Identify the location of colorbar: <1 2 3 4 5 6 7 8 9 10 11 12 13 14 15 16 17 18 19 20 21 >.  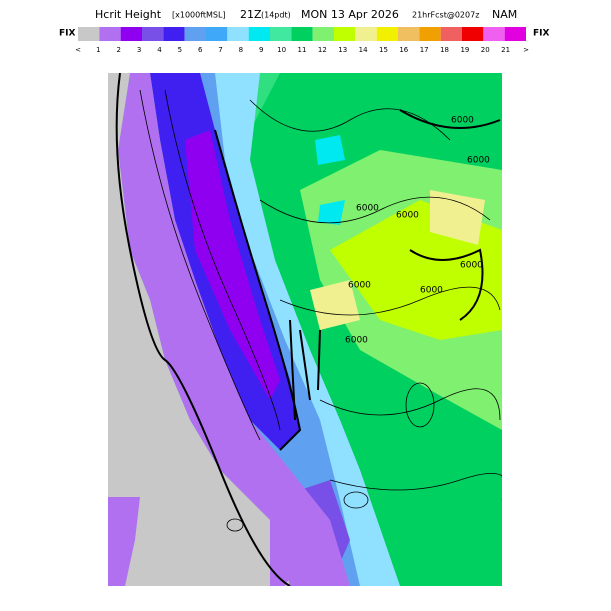
(302, 40).